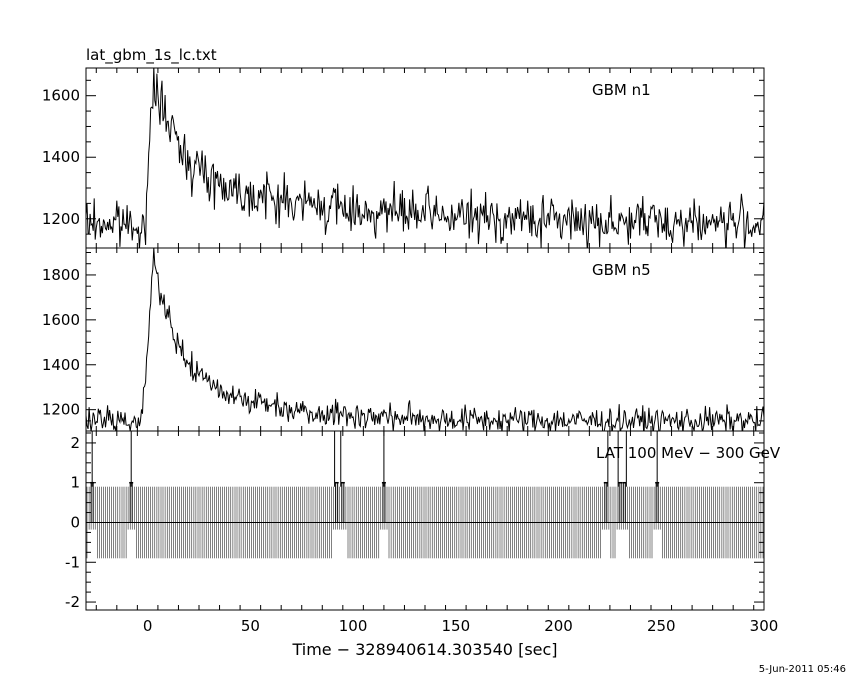 The image size is (850, 680). I want to click on y-tick-label: -1, so click(72, 562).